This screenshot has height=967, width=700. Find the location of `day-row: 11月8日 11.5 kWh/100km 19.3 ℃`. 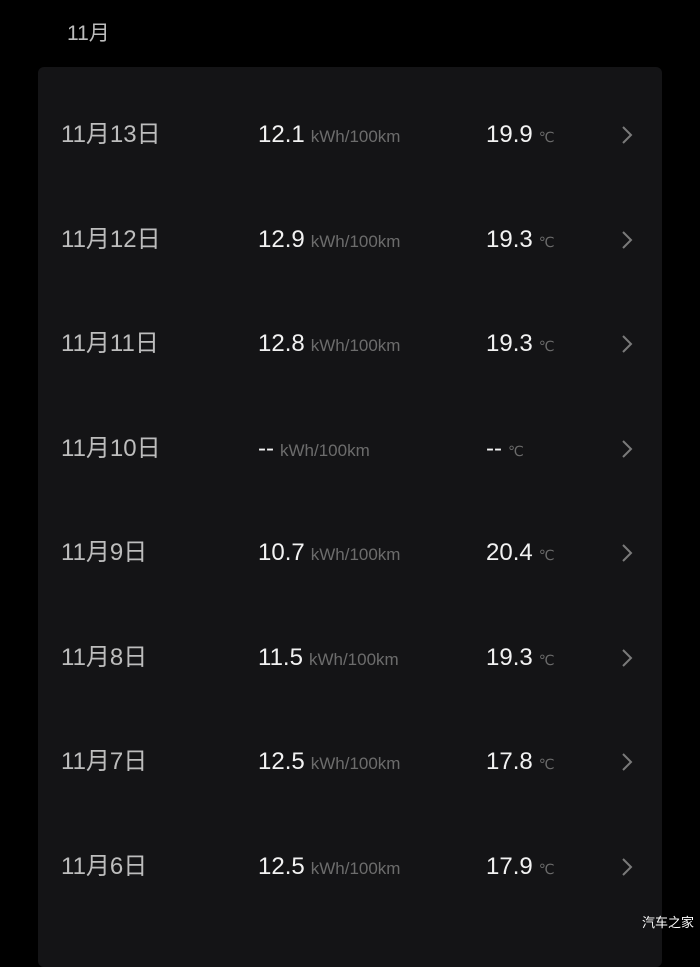

day-row: 11月8日 11.5 kWh/100km 19.3 ℃ is located at coordinates (350, 658).